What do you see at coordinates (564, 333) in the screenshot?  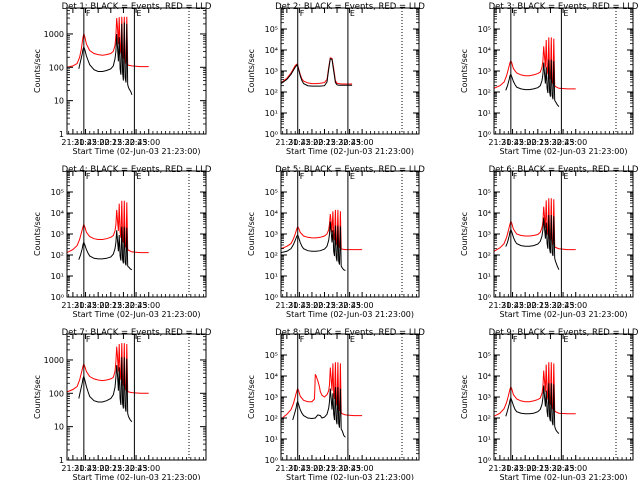 I see `chart-title: Det 9: BLACK = Events, RED = LLD` at bounding box center [564, 333].